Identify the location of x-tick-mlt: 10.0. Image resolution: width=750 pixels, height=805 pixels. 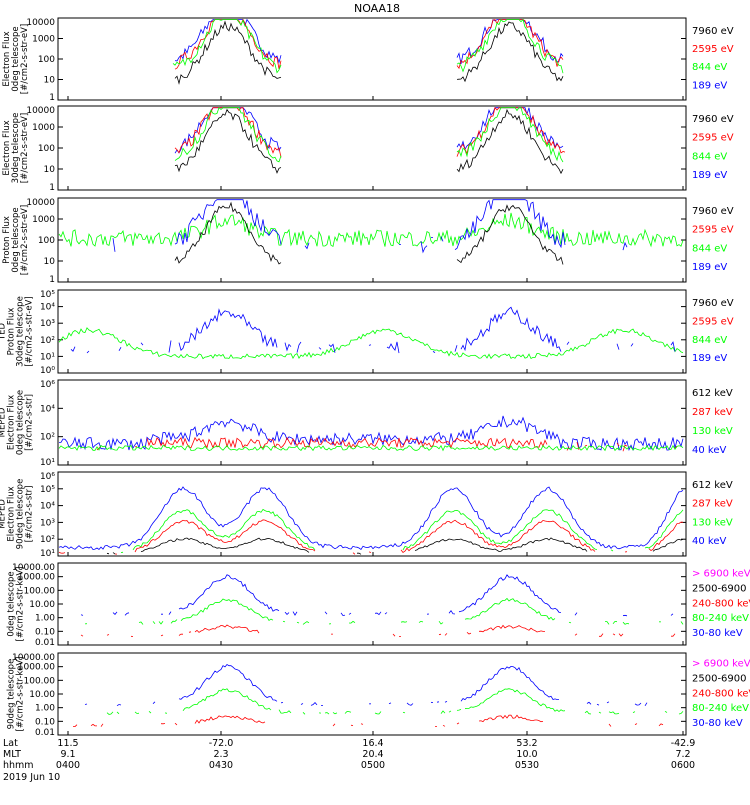
(526, 754).